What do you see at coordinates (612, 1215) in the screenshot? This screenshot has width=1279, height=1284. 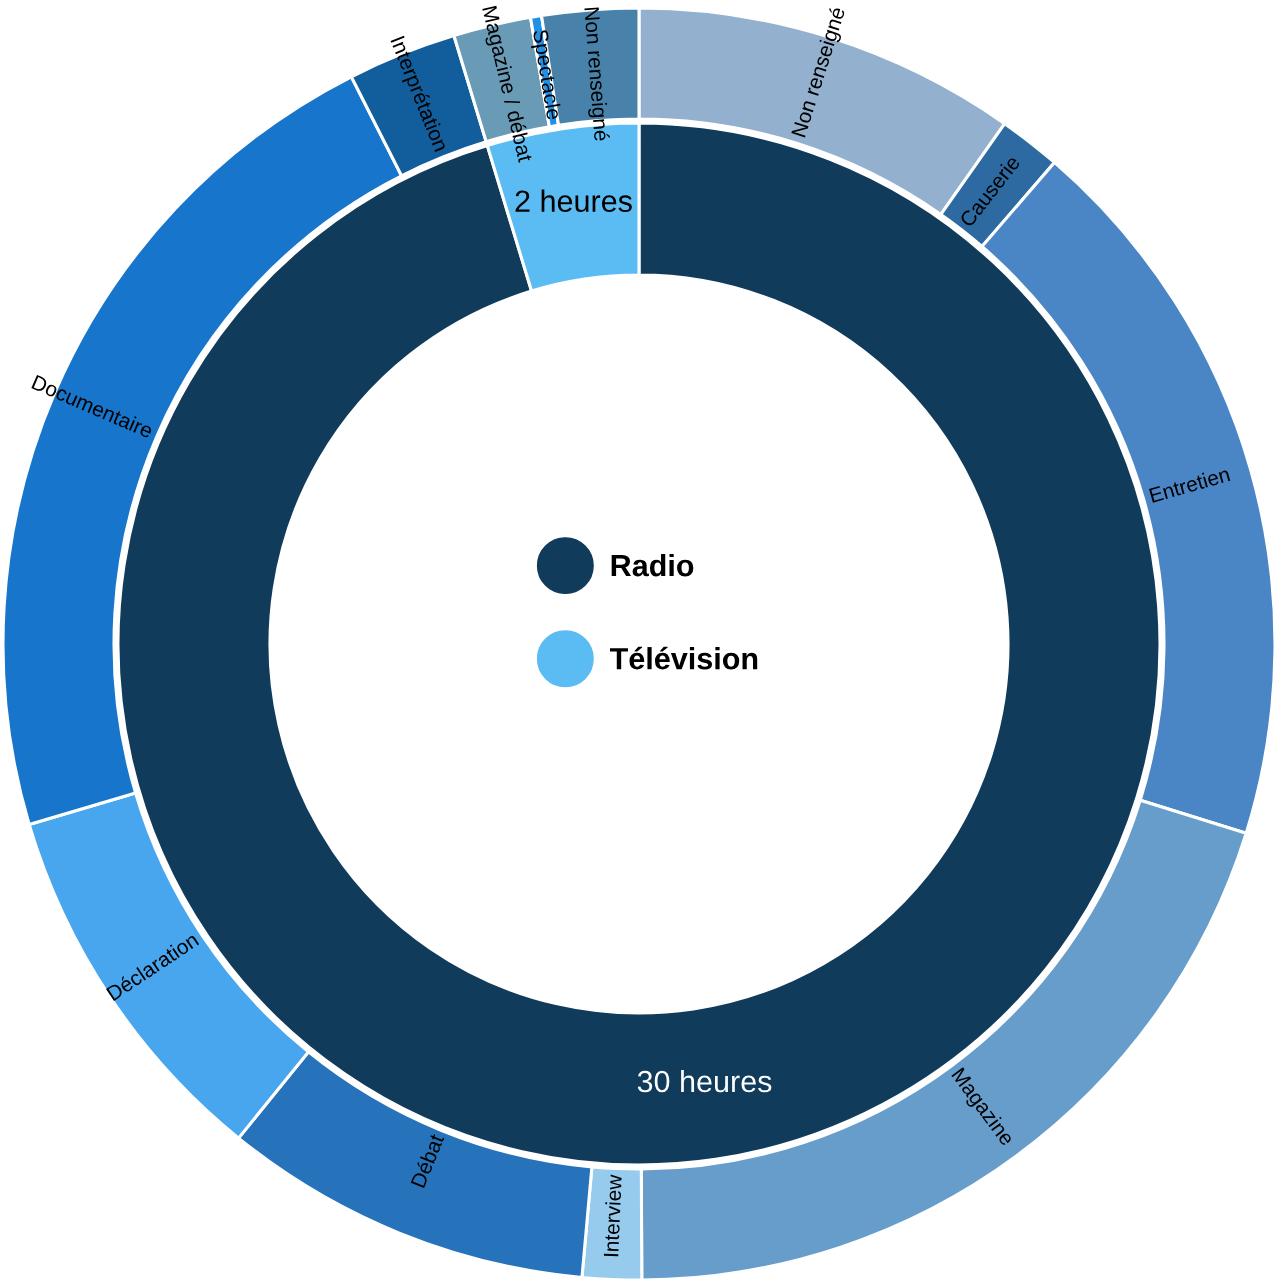 I see `data-label: Interview` at bounding box center [612, 1215].